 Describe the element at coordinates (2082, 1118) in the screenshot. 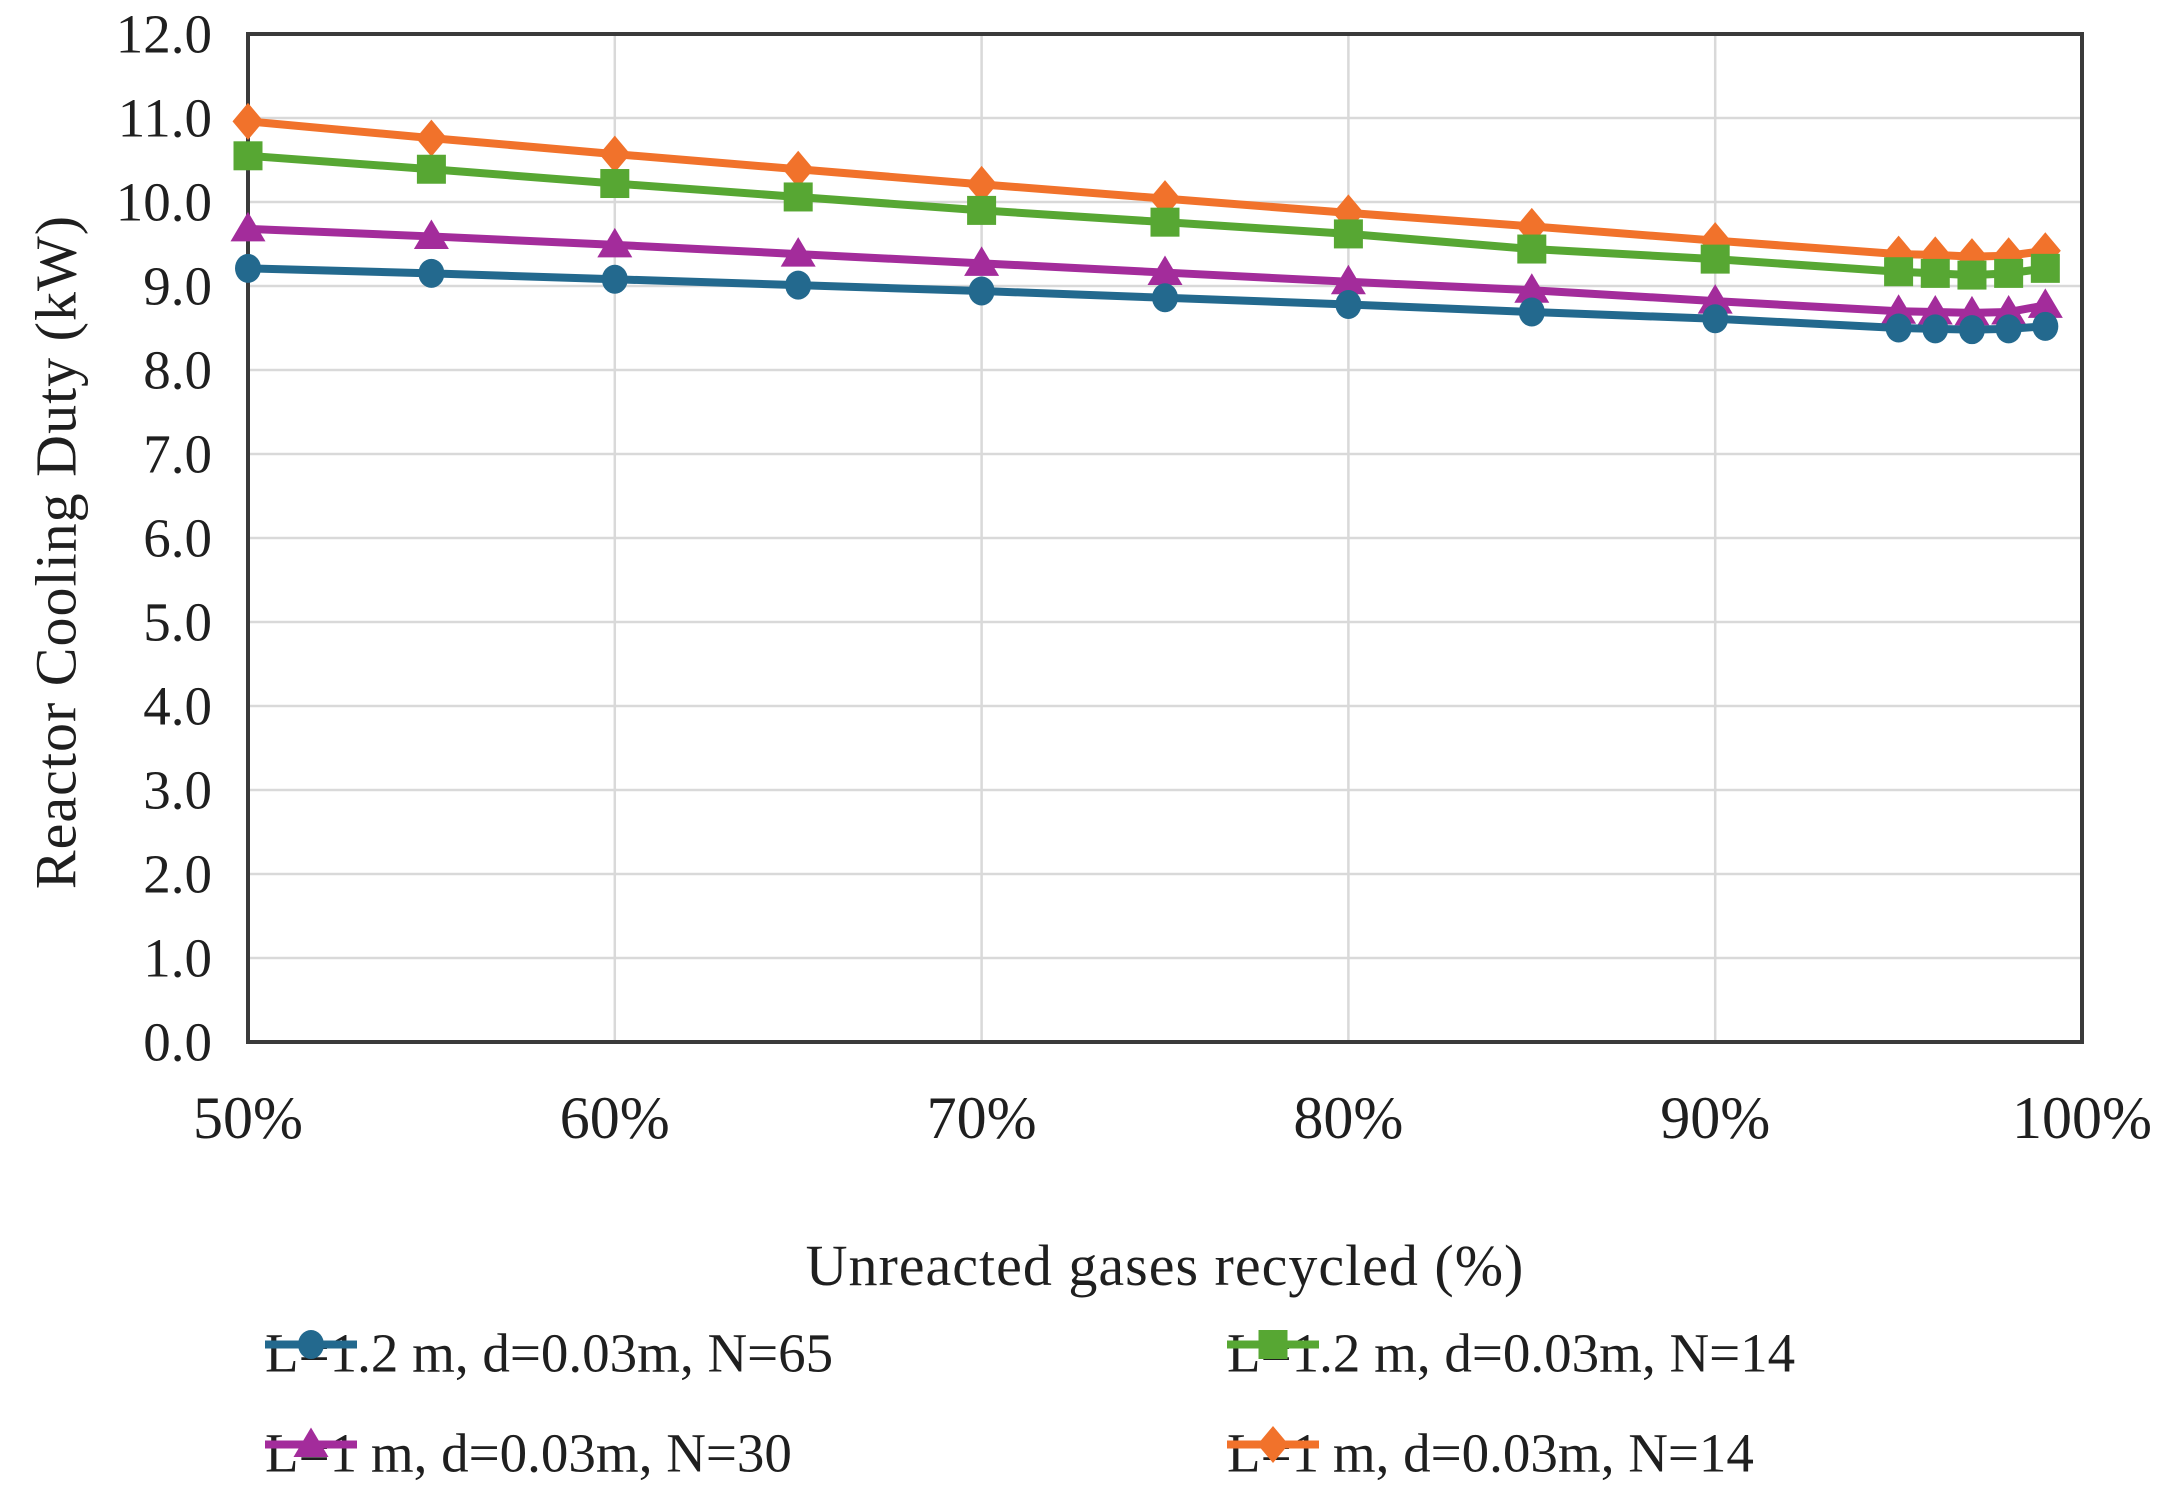

I see `x-tick-label: 100%` at that location.